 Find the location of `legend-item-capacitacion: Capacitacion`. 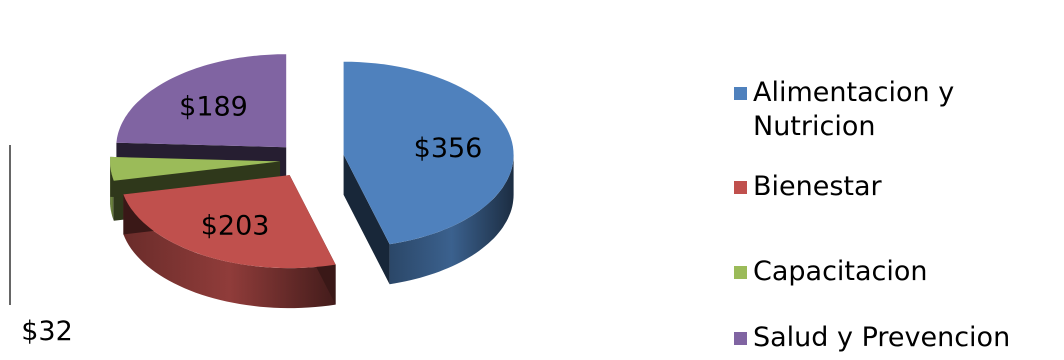

legend-item-capacitacion: Capacitacion is located at coordinates (893, 272).